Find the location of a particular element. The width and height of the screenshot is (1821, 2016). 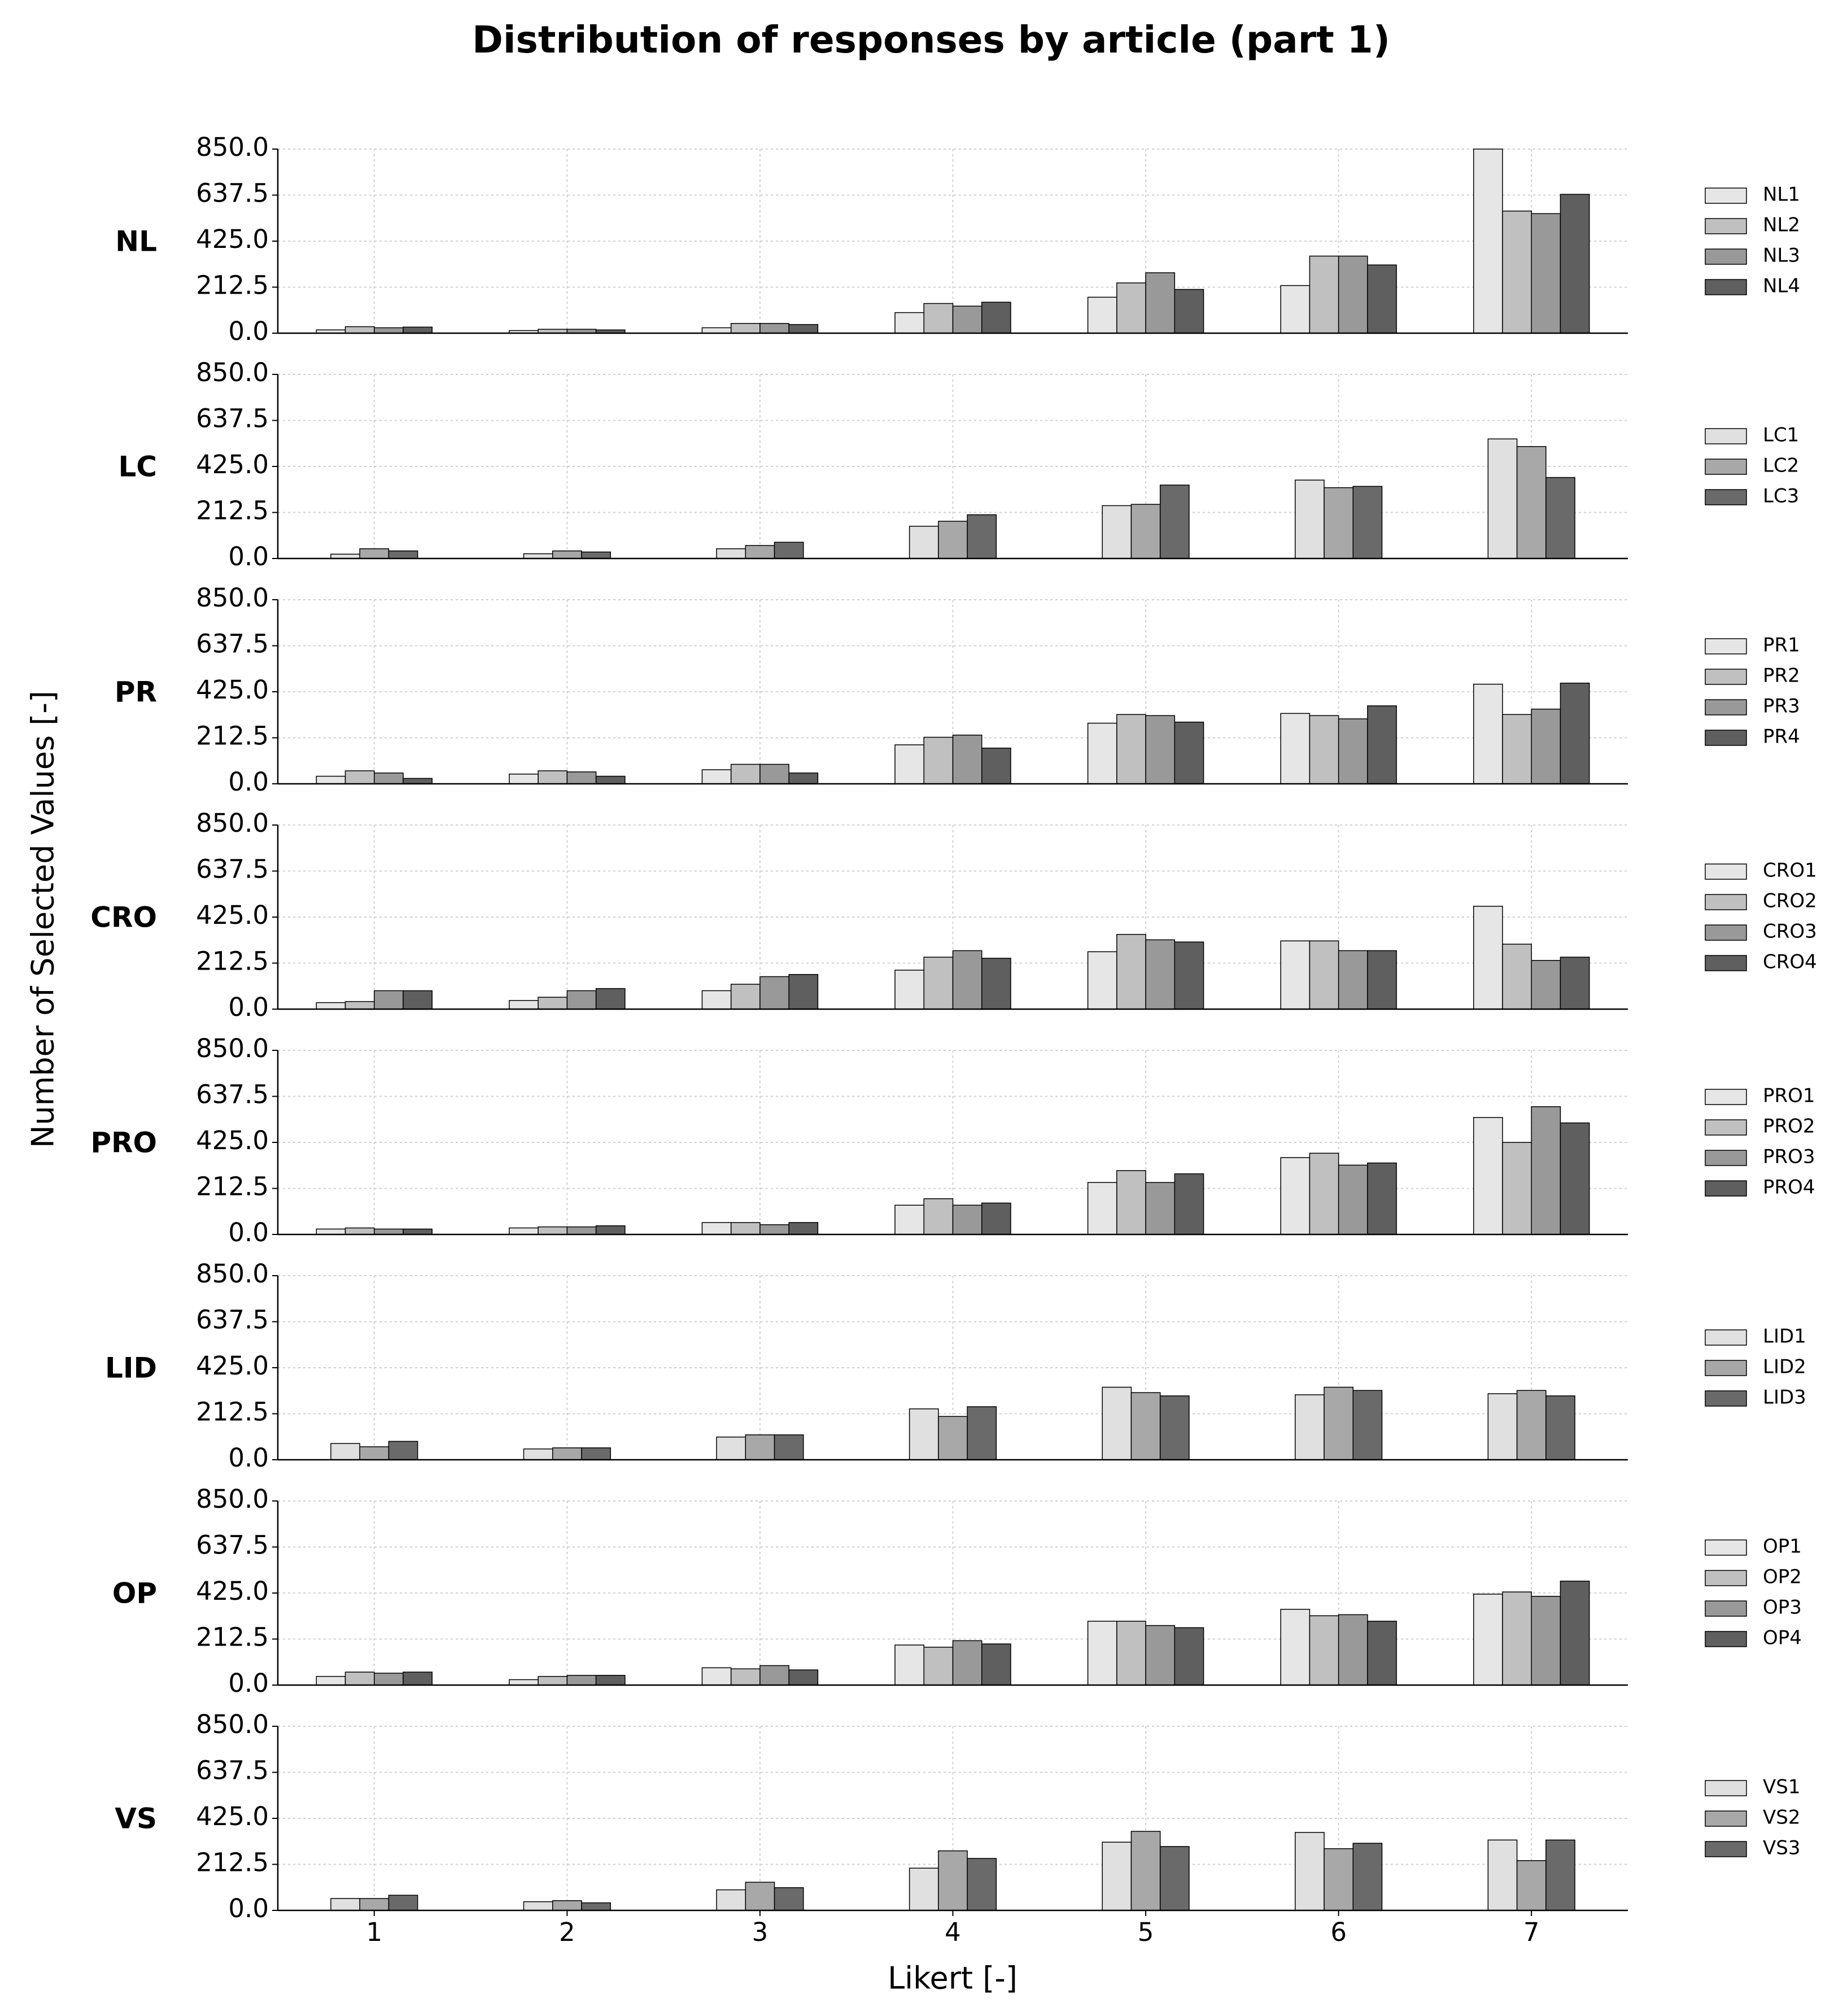

legend-label: PR1 is located at coordinates (1781, 645).